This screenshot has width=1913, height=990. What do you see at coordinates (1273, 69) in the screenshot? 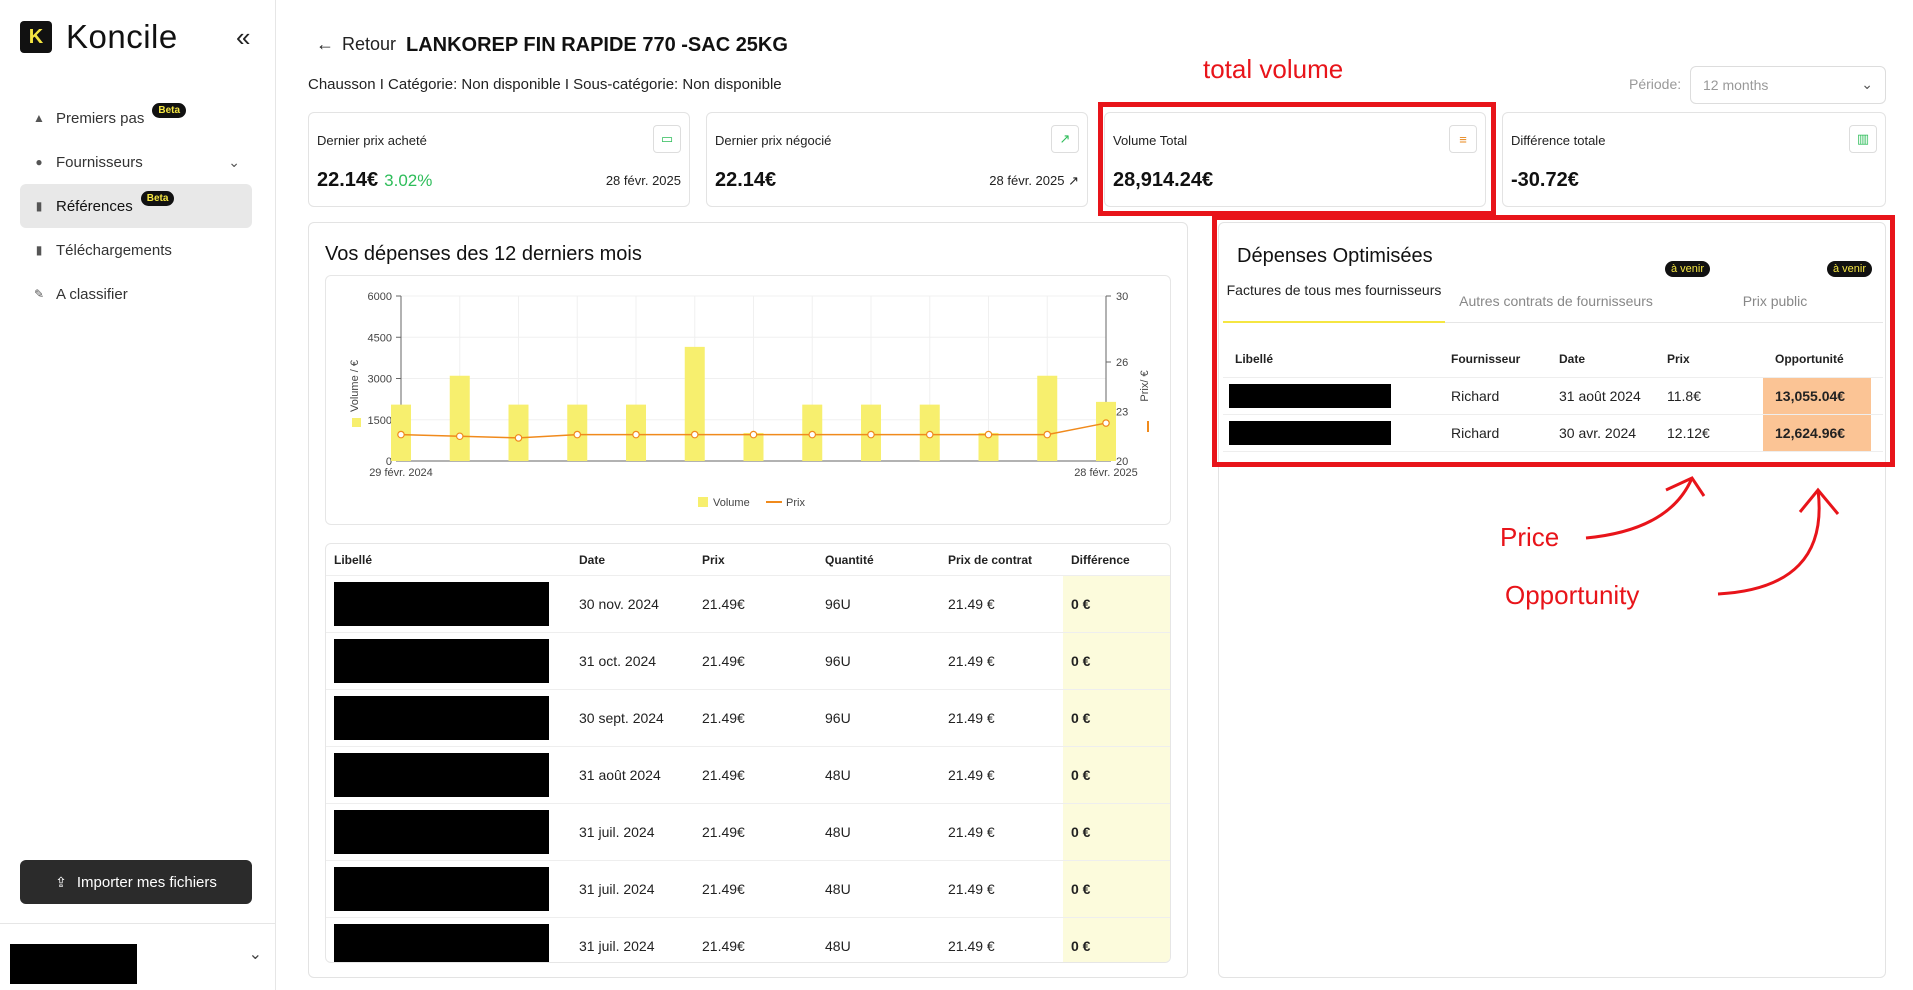
I see `annotation-total-volume: total volume` at bounding box center [1273, 69].